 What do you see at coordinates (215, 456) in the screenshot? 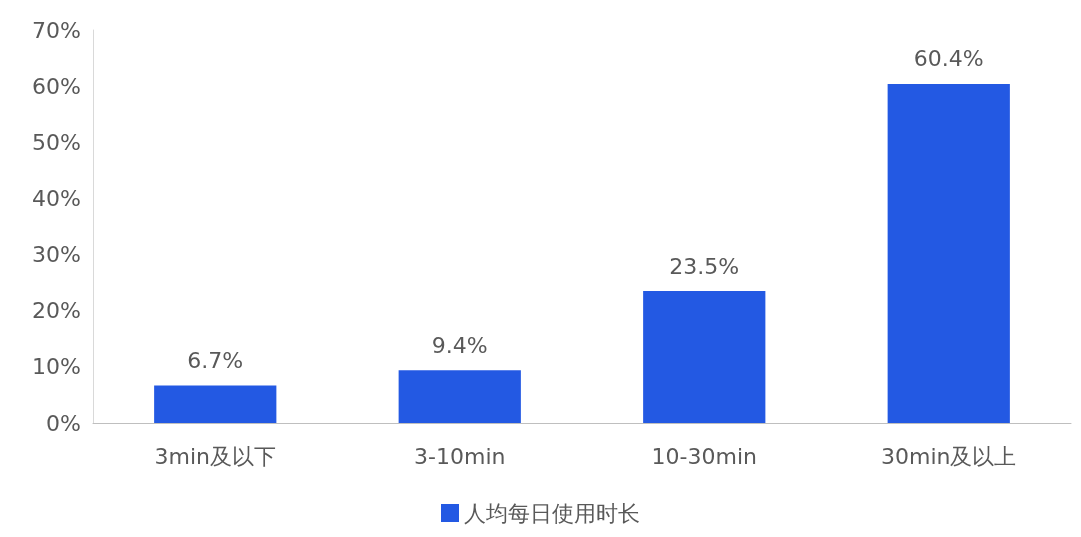
I see `x-tick-label: 3min及以下` at bounding box center [215, 456].